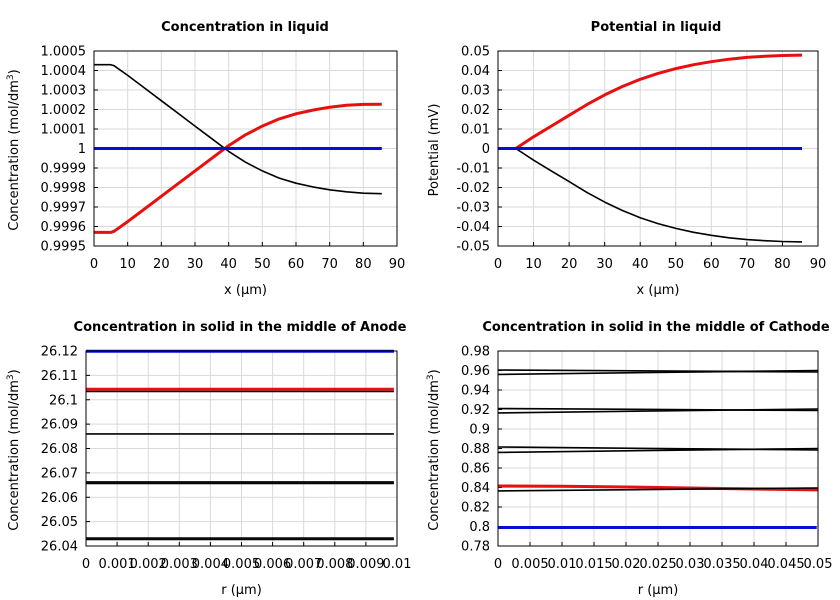  Describe the element at coordinates (656, 27) in the screenshot. I see `chart-title: Potential in liquid` at that location.